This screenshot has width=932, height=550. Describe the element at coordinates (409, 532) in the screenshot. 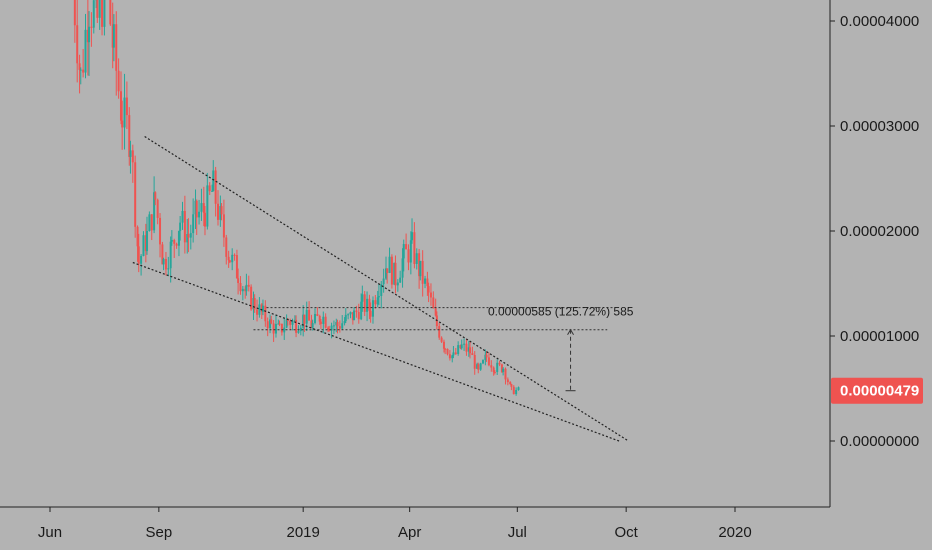

I see `x-tick-label: Apr` at that location.